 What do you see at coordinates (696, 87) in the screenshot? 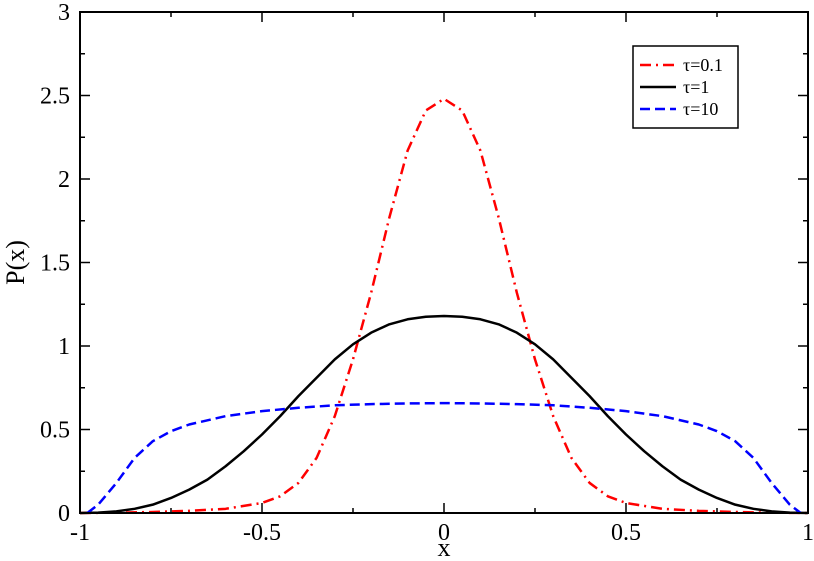
I see `legend-label: τ=1` at bounding box center [696, 87].